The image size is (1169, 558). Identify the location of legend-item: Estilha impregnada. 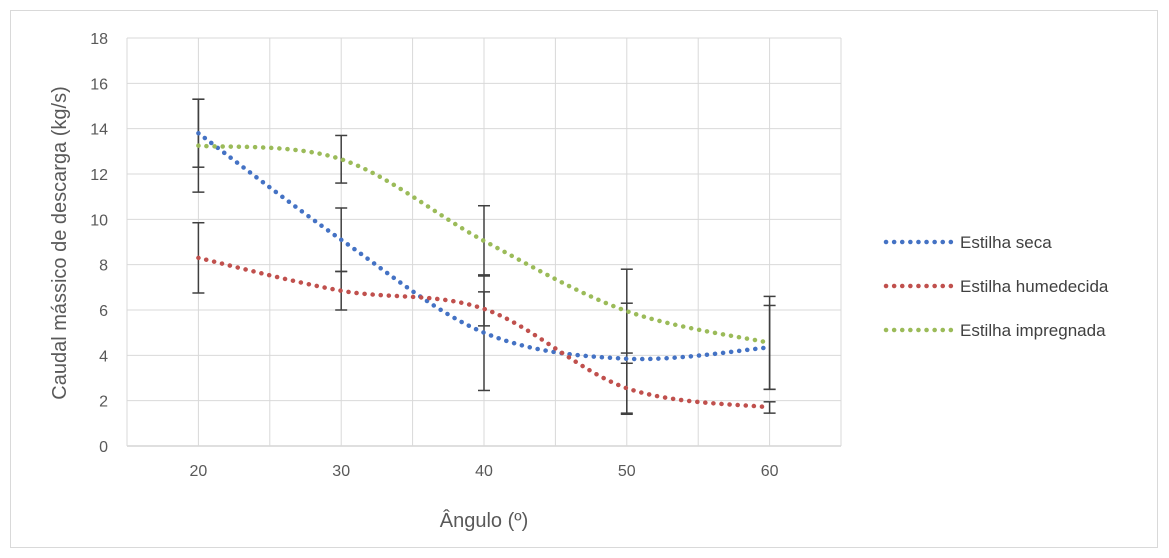
(994, 330).